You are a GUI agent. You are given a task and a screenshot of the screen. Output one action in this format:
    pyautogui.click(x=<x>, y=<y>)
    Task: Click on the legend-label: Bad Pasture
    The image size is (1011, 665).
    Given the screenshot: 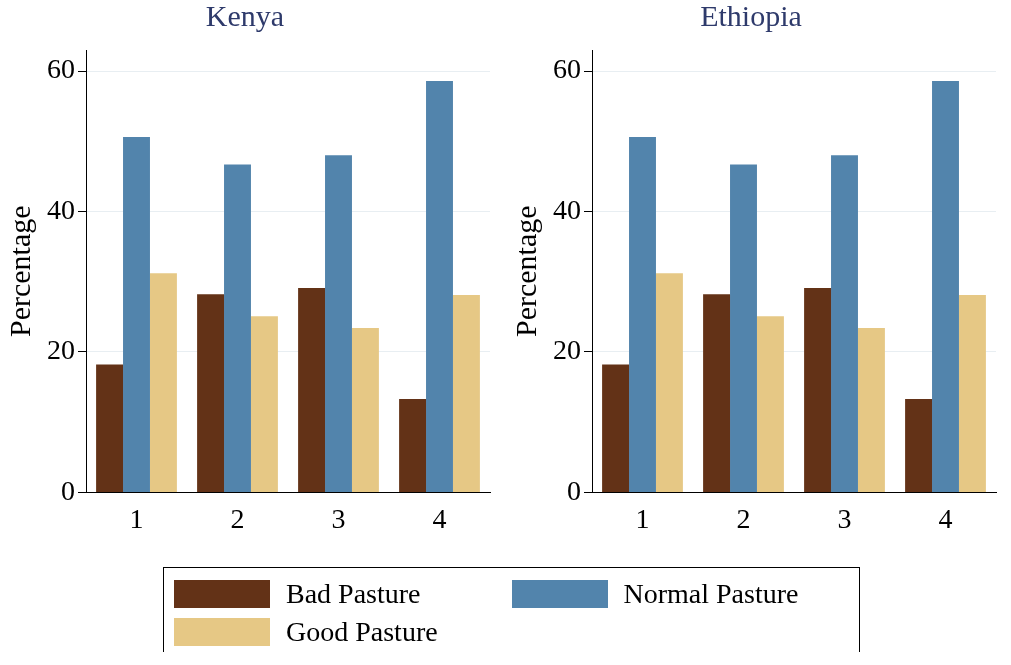 What is the action you would take?
    pyautogui.click(x=353, y=594)
    